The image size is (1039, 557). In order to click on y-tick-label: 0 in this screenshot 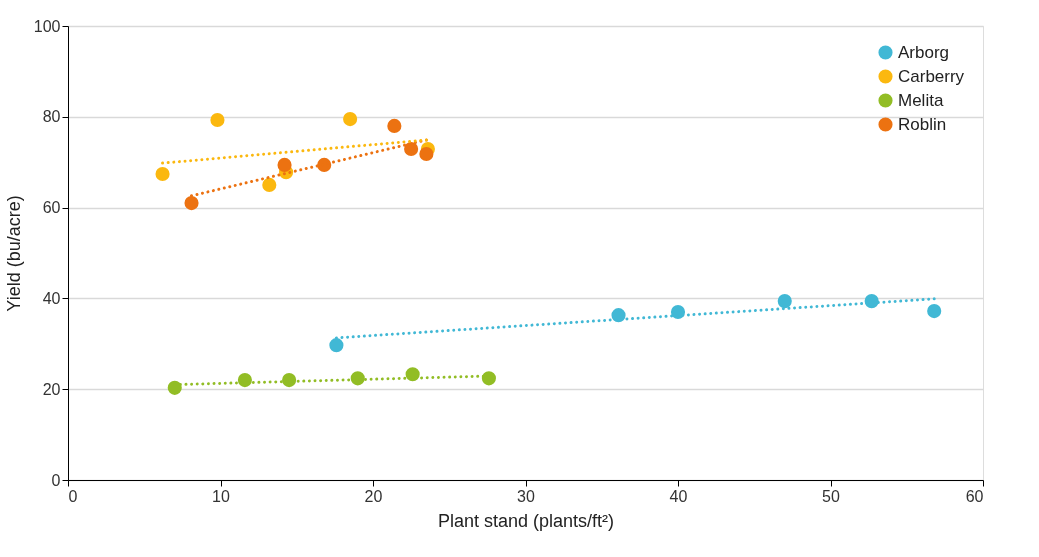, I will do `click(56, 480)`.